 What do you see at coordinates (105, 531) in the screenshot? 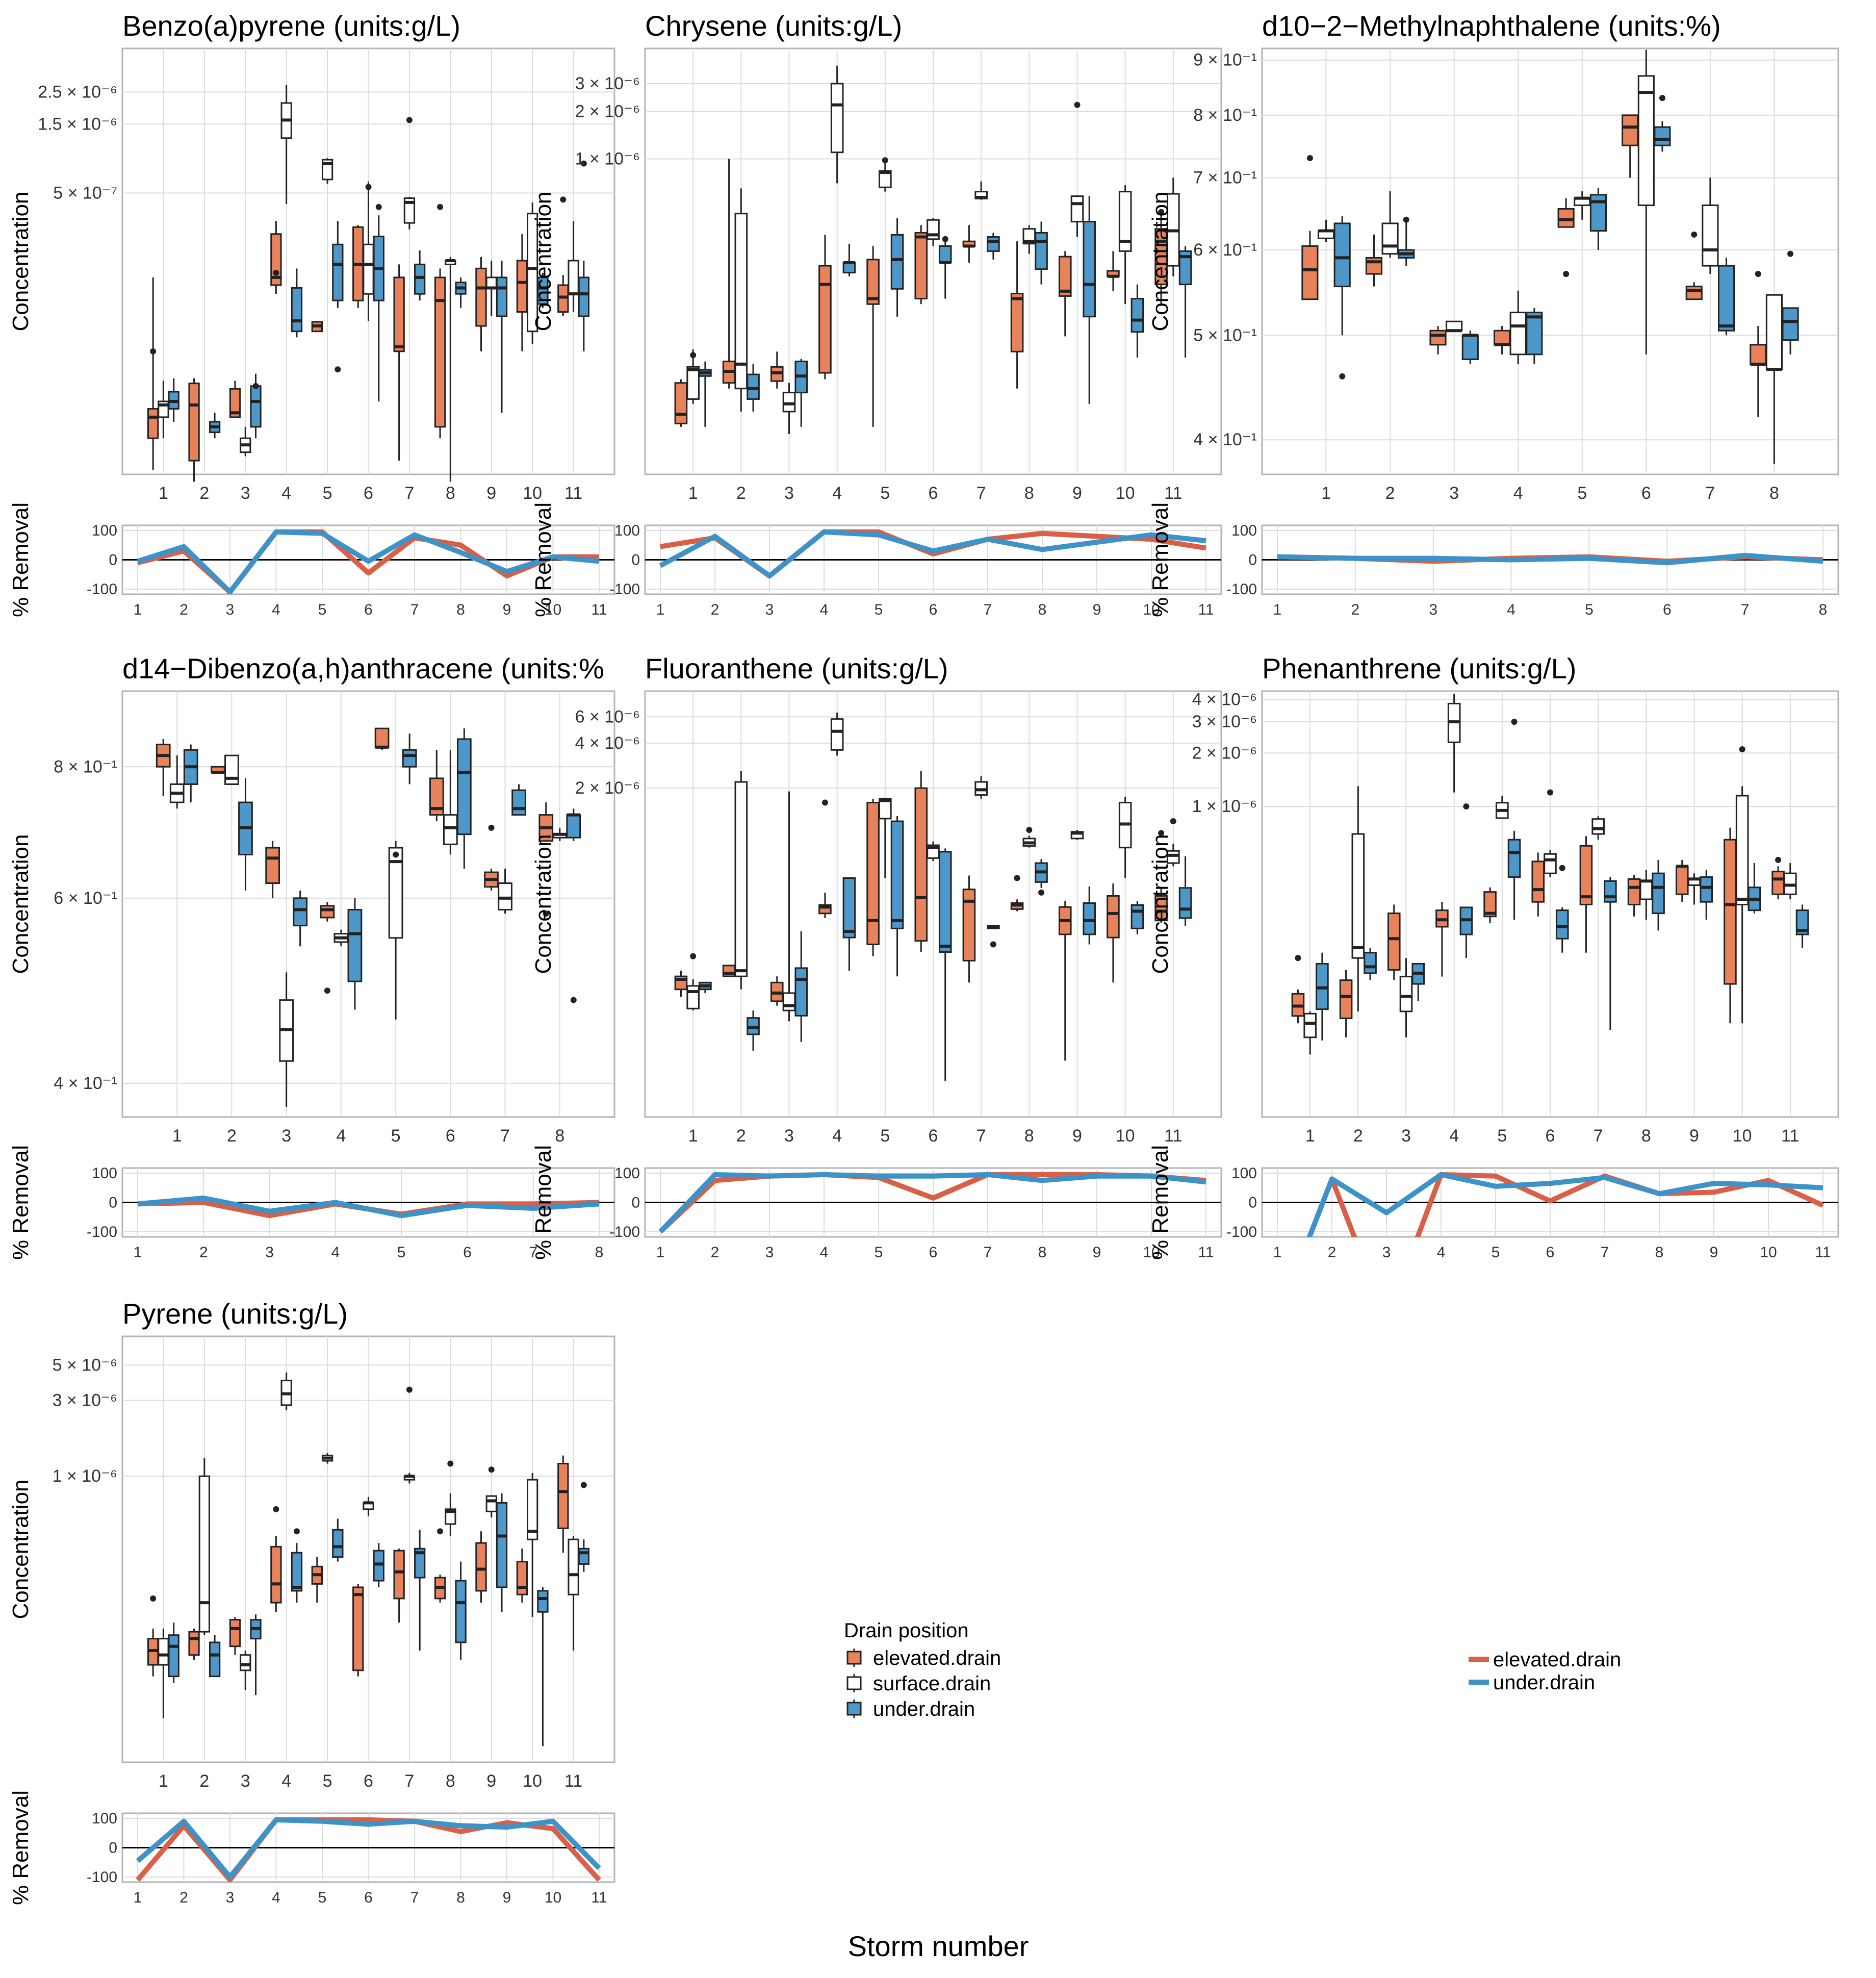
I see `removal-y-tick-label: 100` at bounding box center [105, 531].